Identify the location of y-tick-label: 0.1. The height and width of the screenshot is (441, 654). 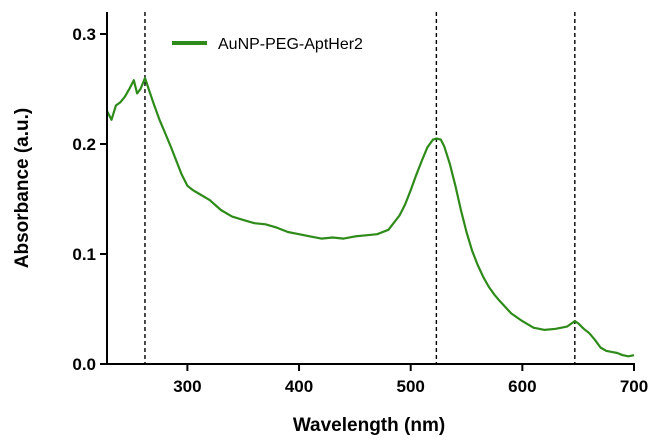
(84, 254).